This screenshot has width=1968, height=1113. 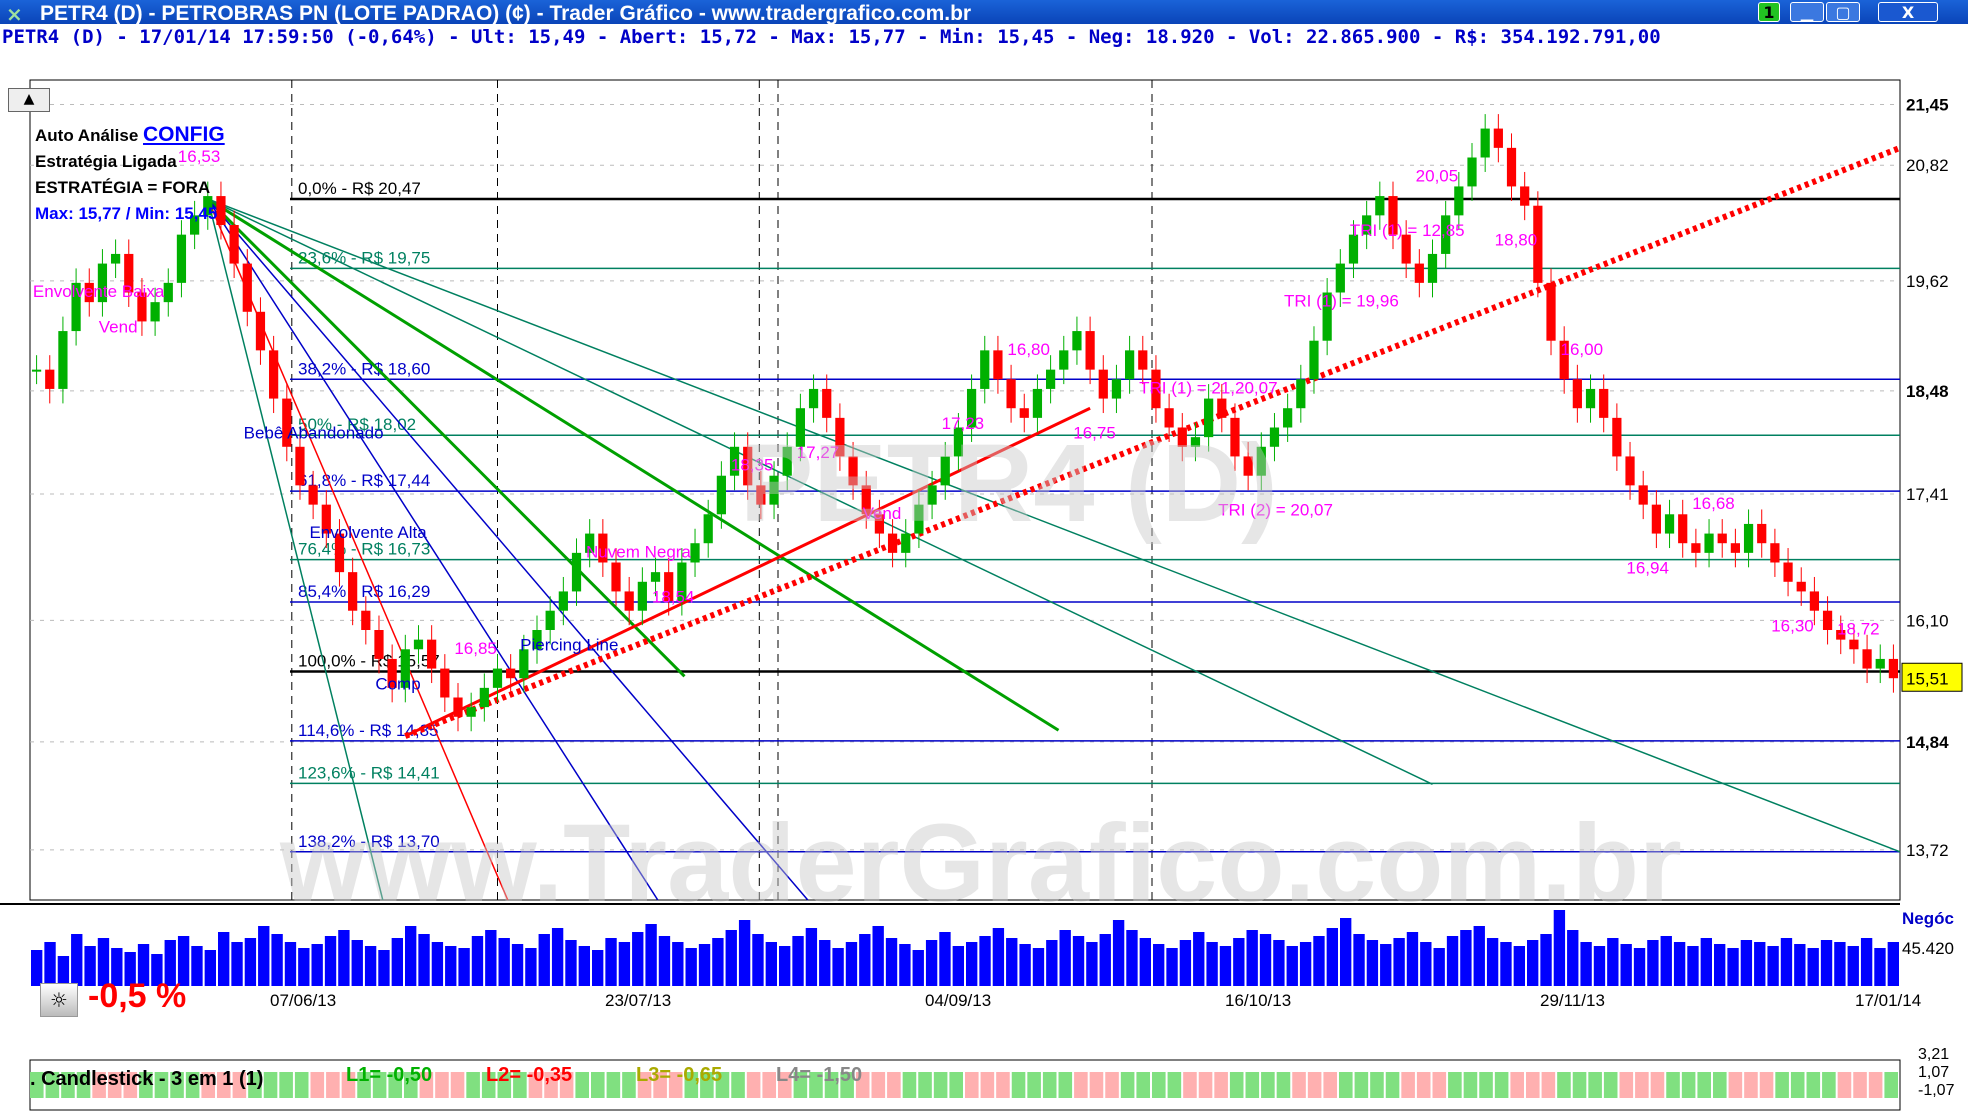 I want to click on last-price-label: 15,51, so click(x=1927, y=678).